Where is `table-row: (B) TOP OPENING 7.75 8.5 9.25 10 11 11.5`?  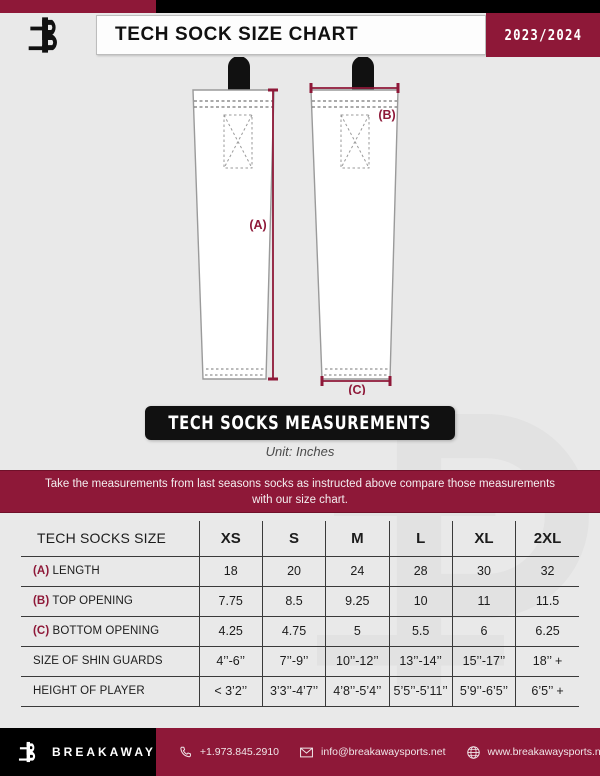
table-row: (B) TOP OPENING 7.75 8.5 9.25 10 11 11.5 is located at coordinates (300, 601).